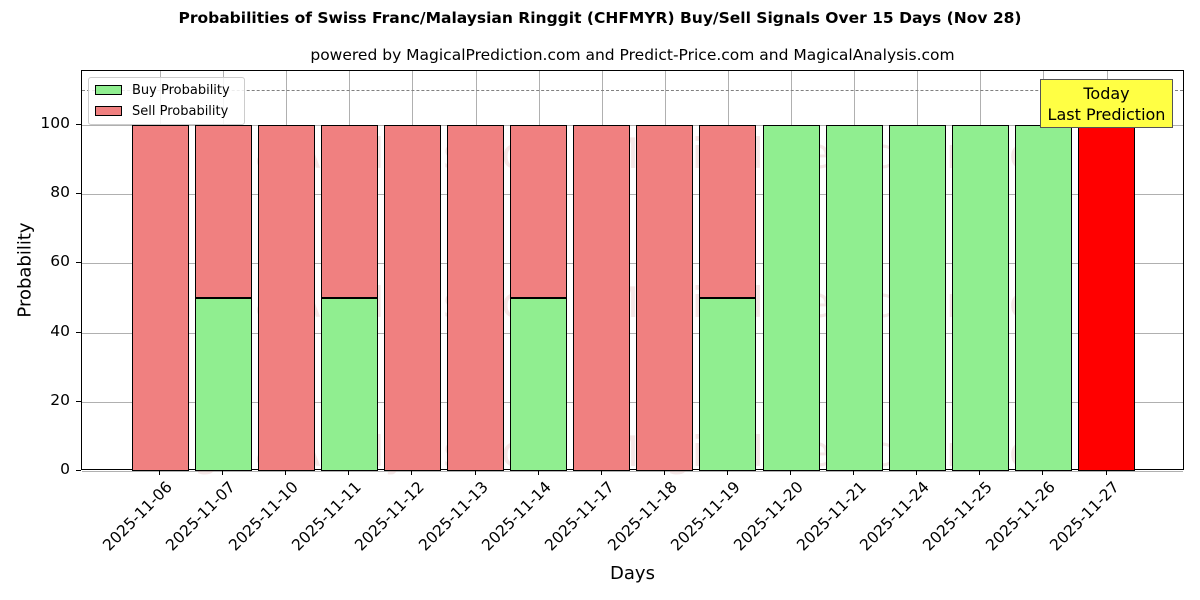  I want to click on legend: Buy Probability Sell Probability, so click(166, 101).